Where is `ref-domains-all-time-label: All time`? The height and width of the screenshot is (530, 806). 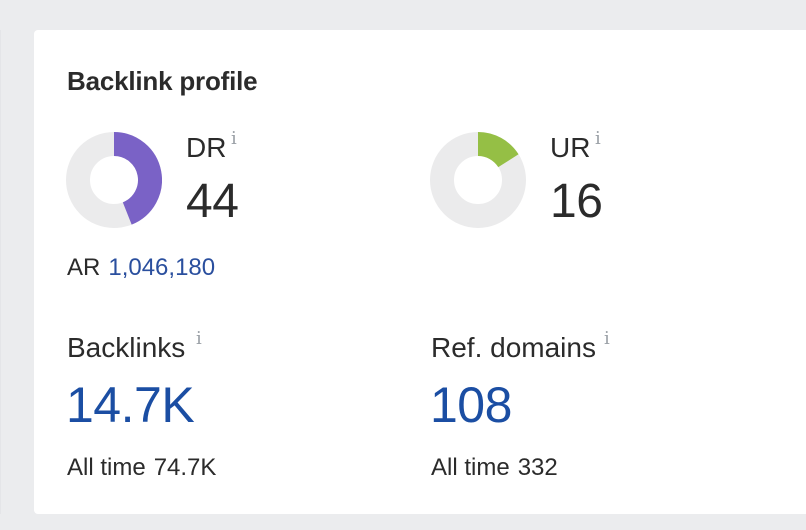
ref-domains-all-time-label: All time is located at coordinates (470, 467).